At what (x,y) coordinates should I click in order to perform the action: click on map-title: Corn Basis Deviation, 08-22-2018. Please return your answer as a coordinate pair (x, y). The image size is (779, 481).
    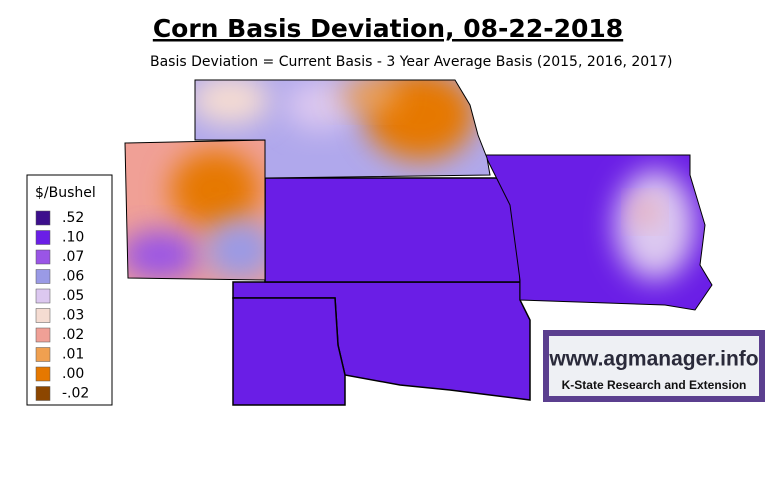
    Looking at the image, I should click on (388, 28).